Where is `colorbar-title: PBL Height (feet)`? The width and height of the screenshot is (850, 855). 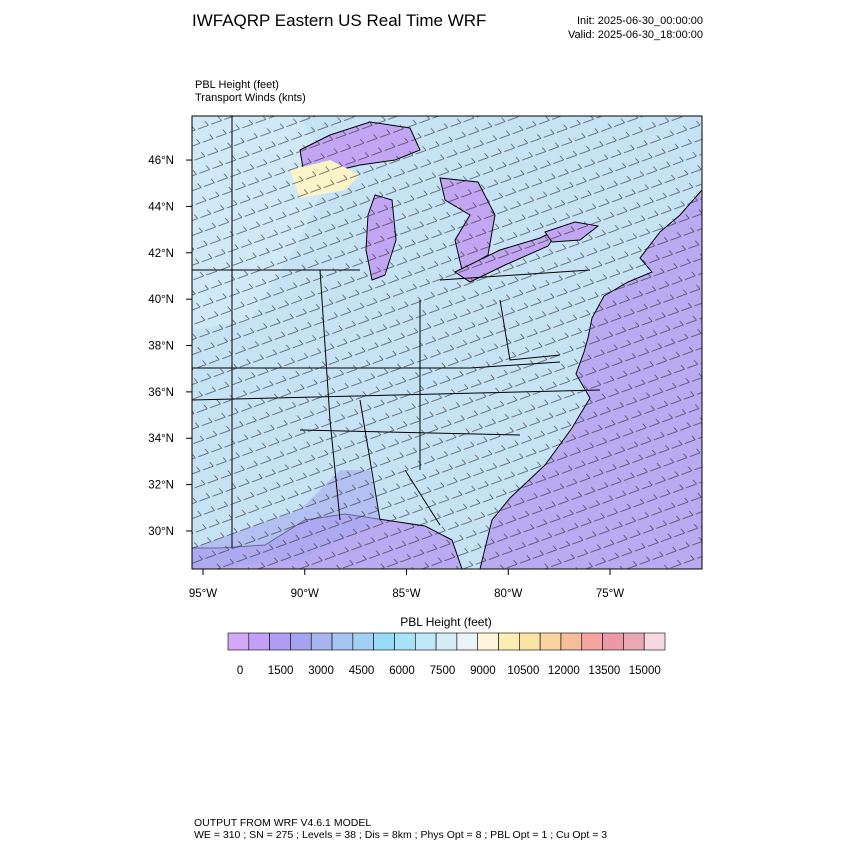
colorbar-title: PBL Height (feet) is located at coordinates (446, 622).